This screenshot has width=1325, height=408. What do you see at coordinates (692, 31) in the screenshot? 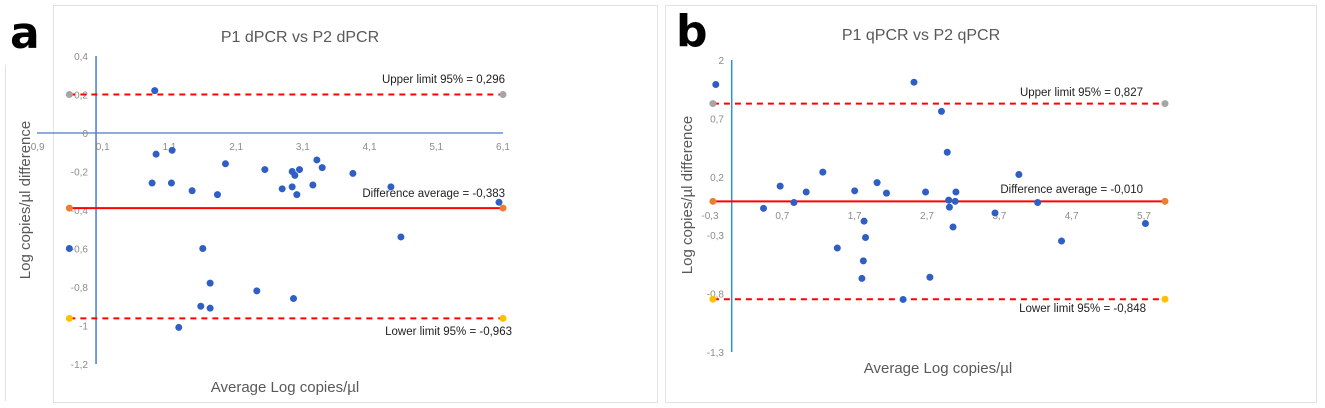
I see `panel-letter: b` at bounding box center [692, 31].